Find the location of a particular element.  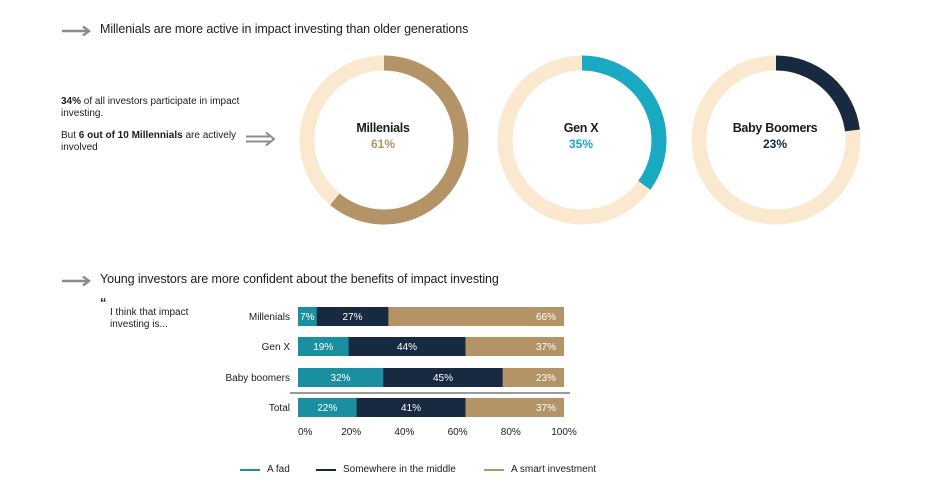

donut-name: Gen X is located at coordinates (581, 128).